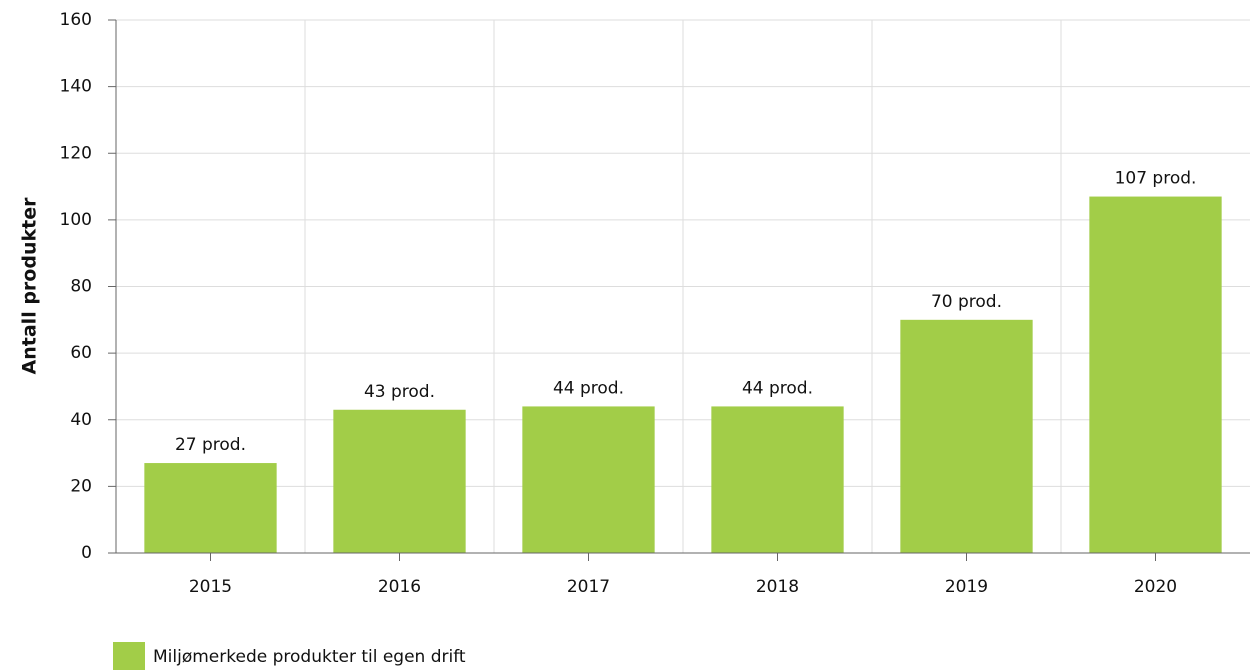 Image resolution: width=1253 pixels, height=670 pixels. I want to click on x-tick-label: 2016, so click(399, 587).